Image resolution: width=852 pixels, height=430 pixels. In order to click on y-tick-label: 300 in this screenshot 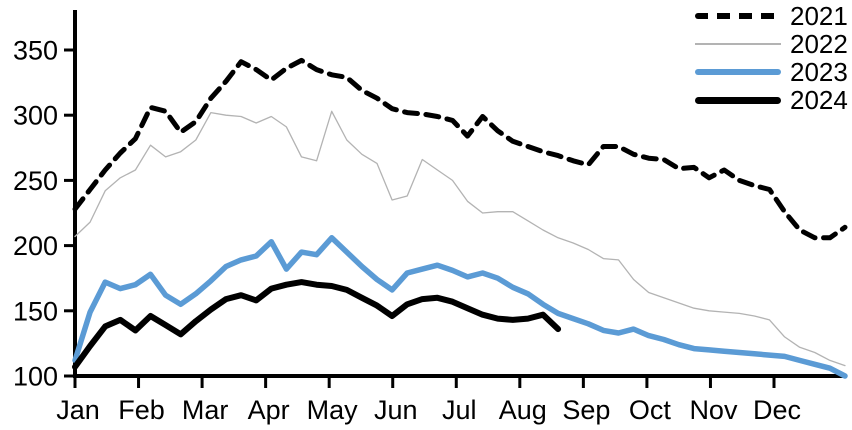, I will do `click(35, 116)`.